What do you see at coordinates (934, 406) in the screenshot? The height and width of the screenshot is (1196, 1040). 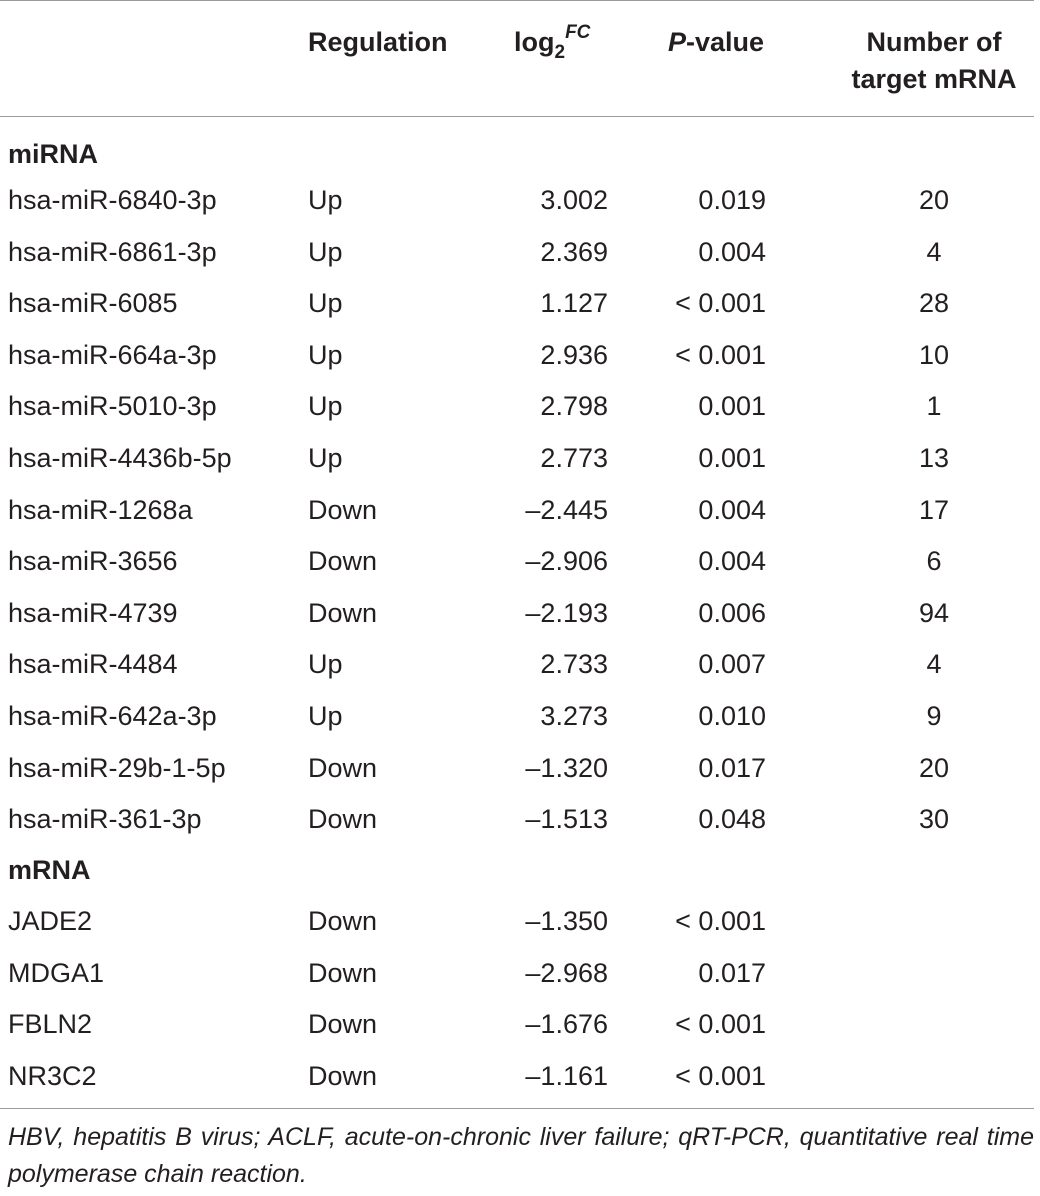 I see `cell-target-count: 1` at bounding box center [934, 406].